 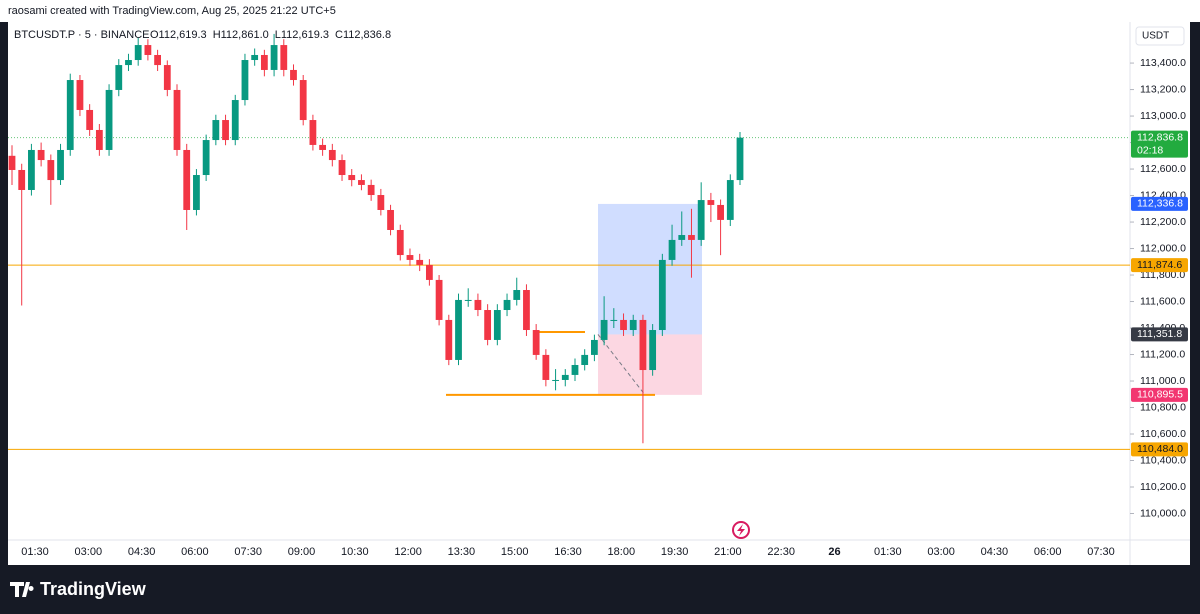 I want to click on ohlc-value: O112,619.3, so click(x=178, y=35).